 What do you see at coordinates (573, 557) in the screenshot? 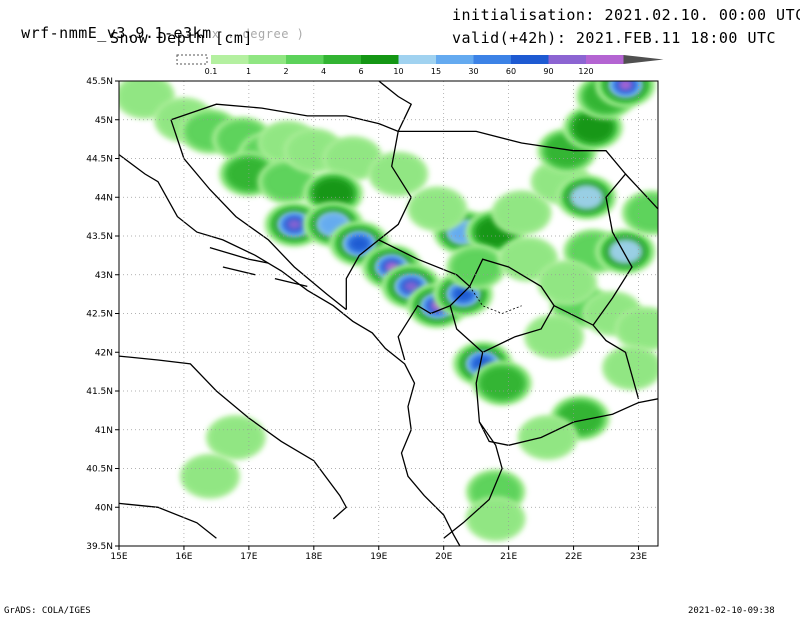
I see `lon-label: 22E` at bounding box center [573, 557].